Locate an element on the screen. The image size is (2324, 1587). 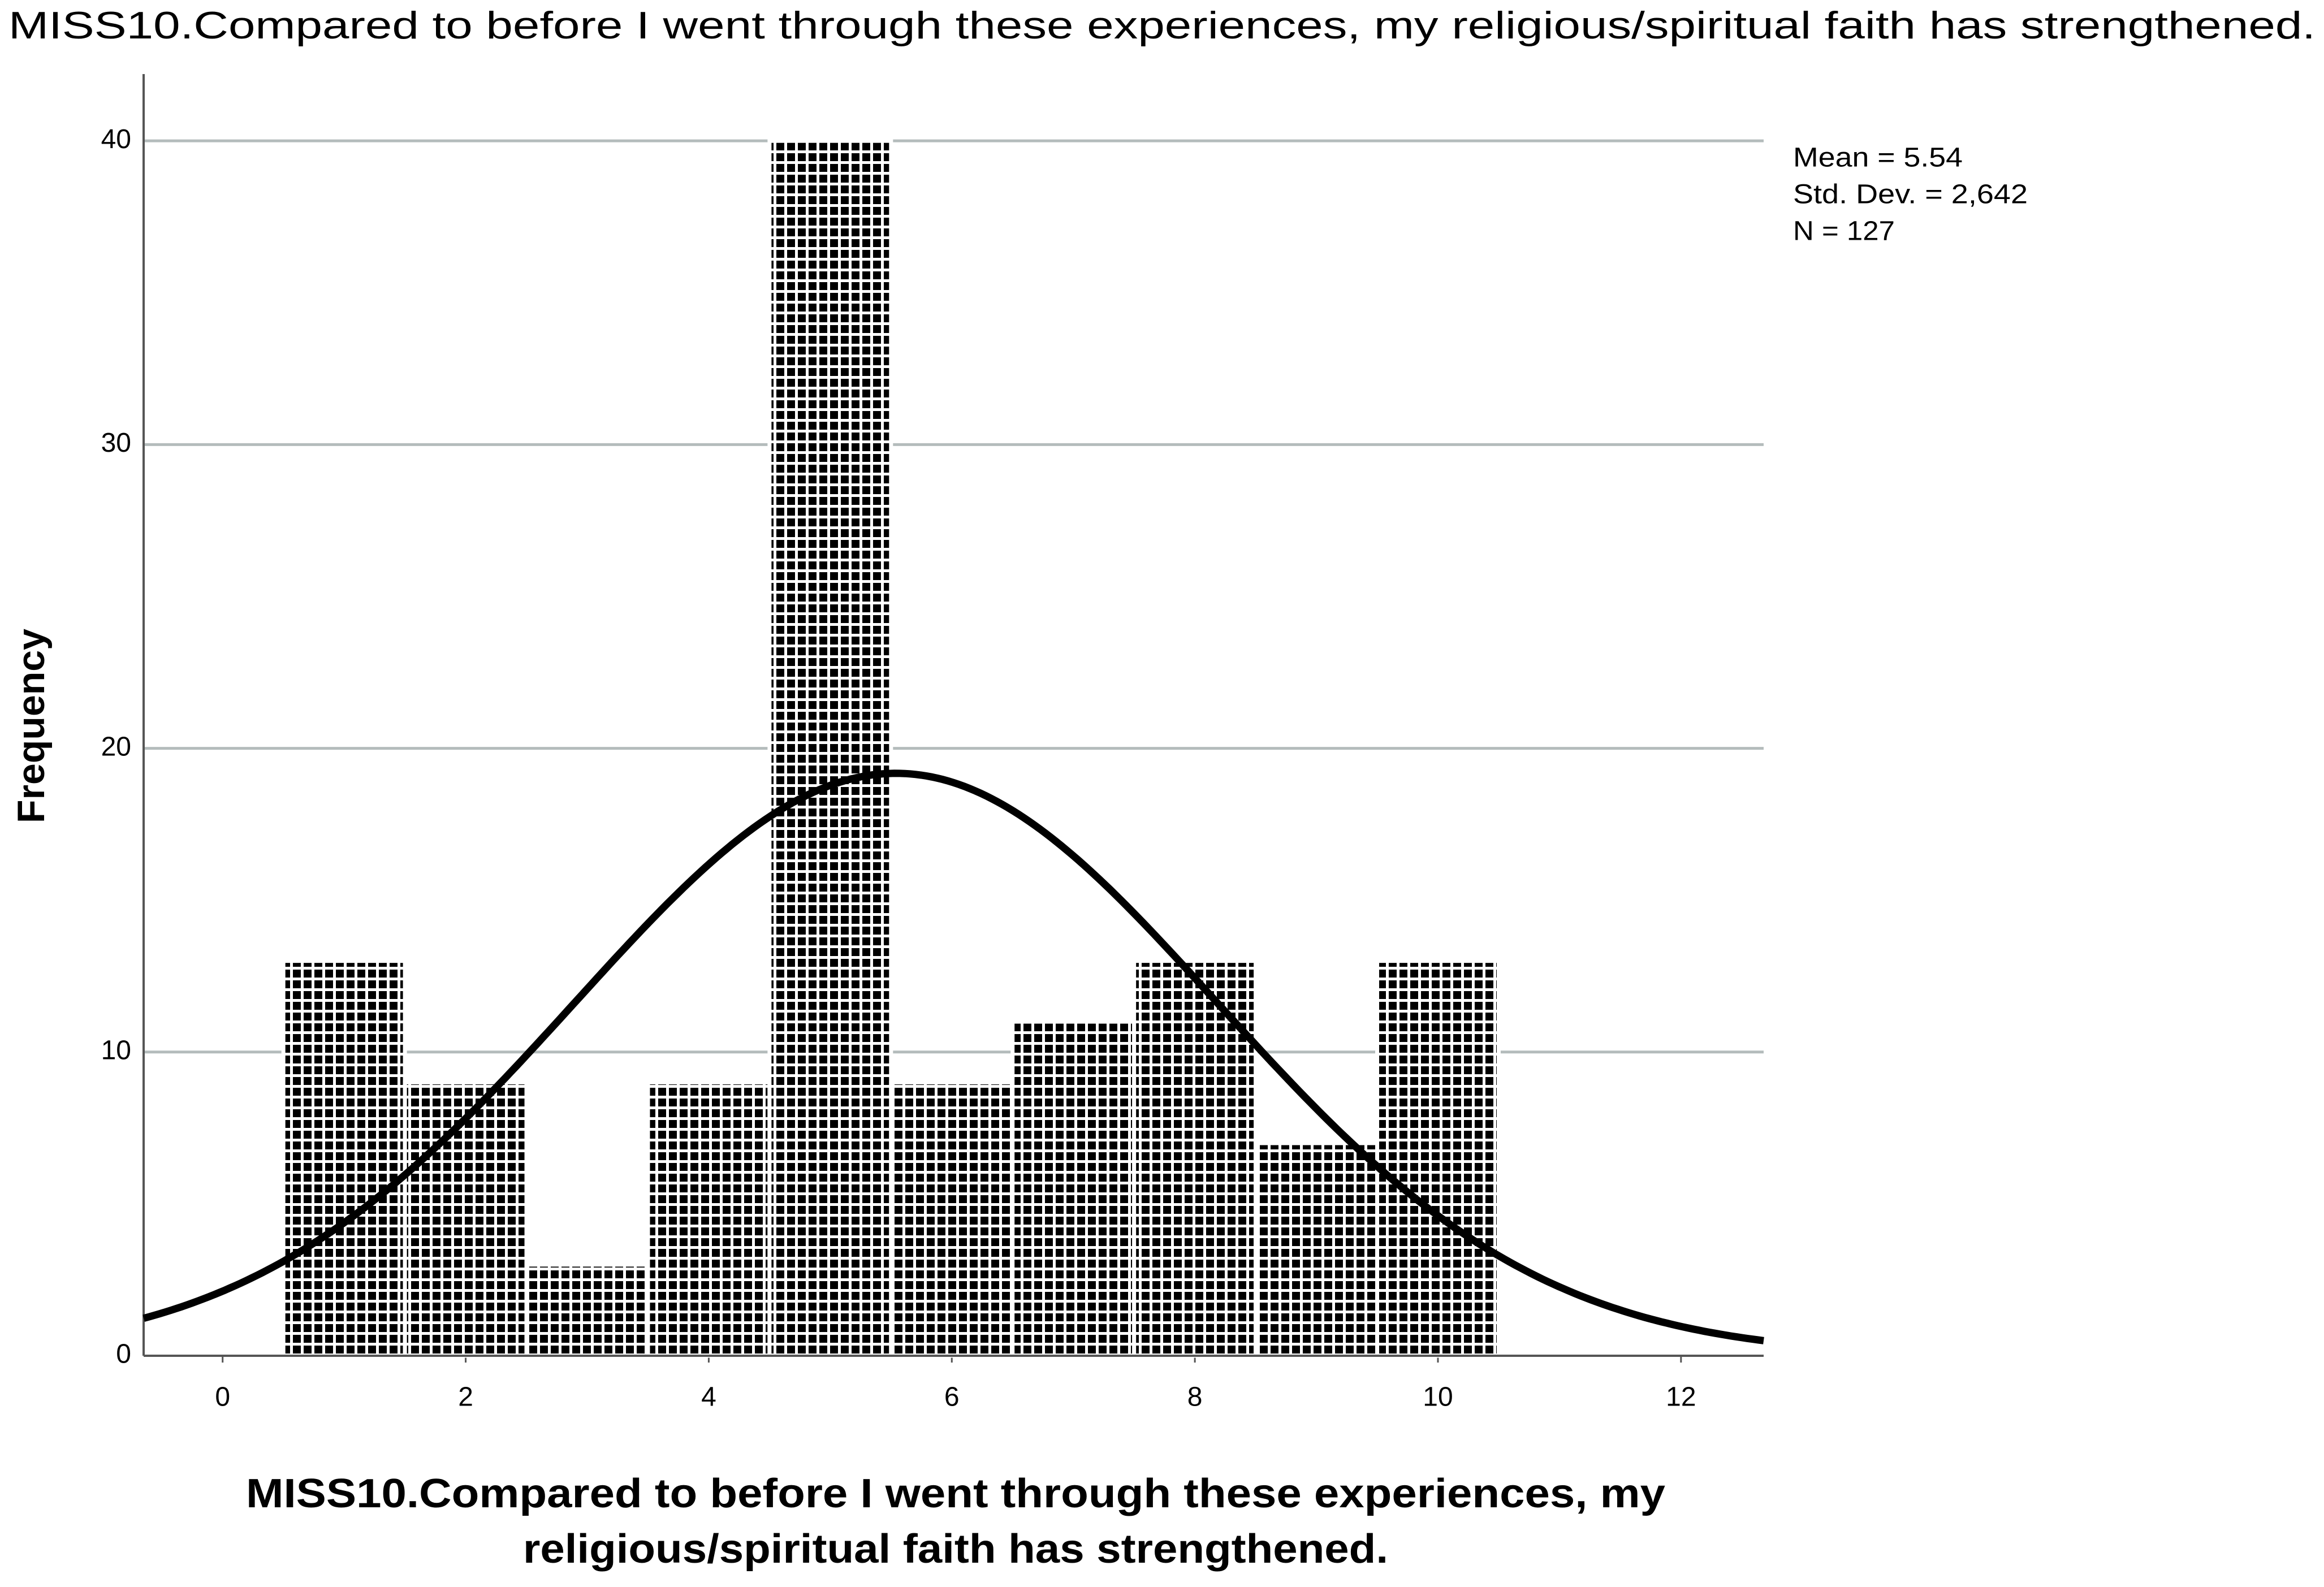
x-tick-label: 12 is located at coordinates (1681, 1397).